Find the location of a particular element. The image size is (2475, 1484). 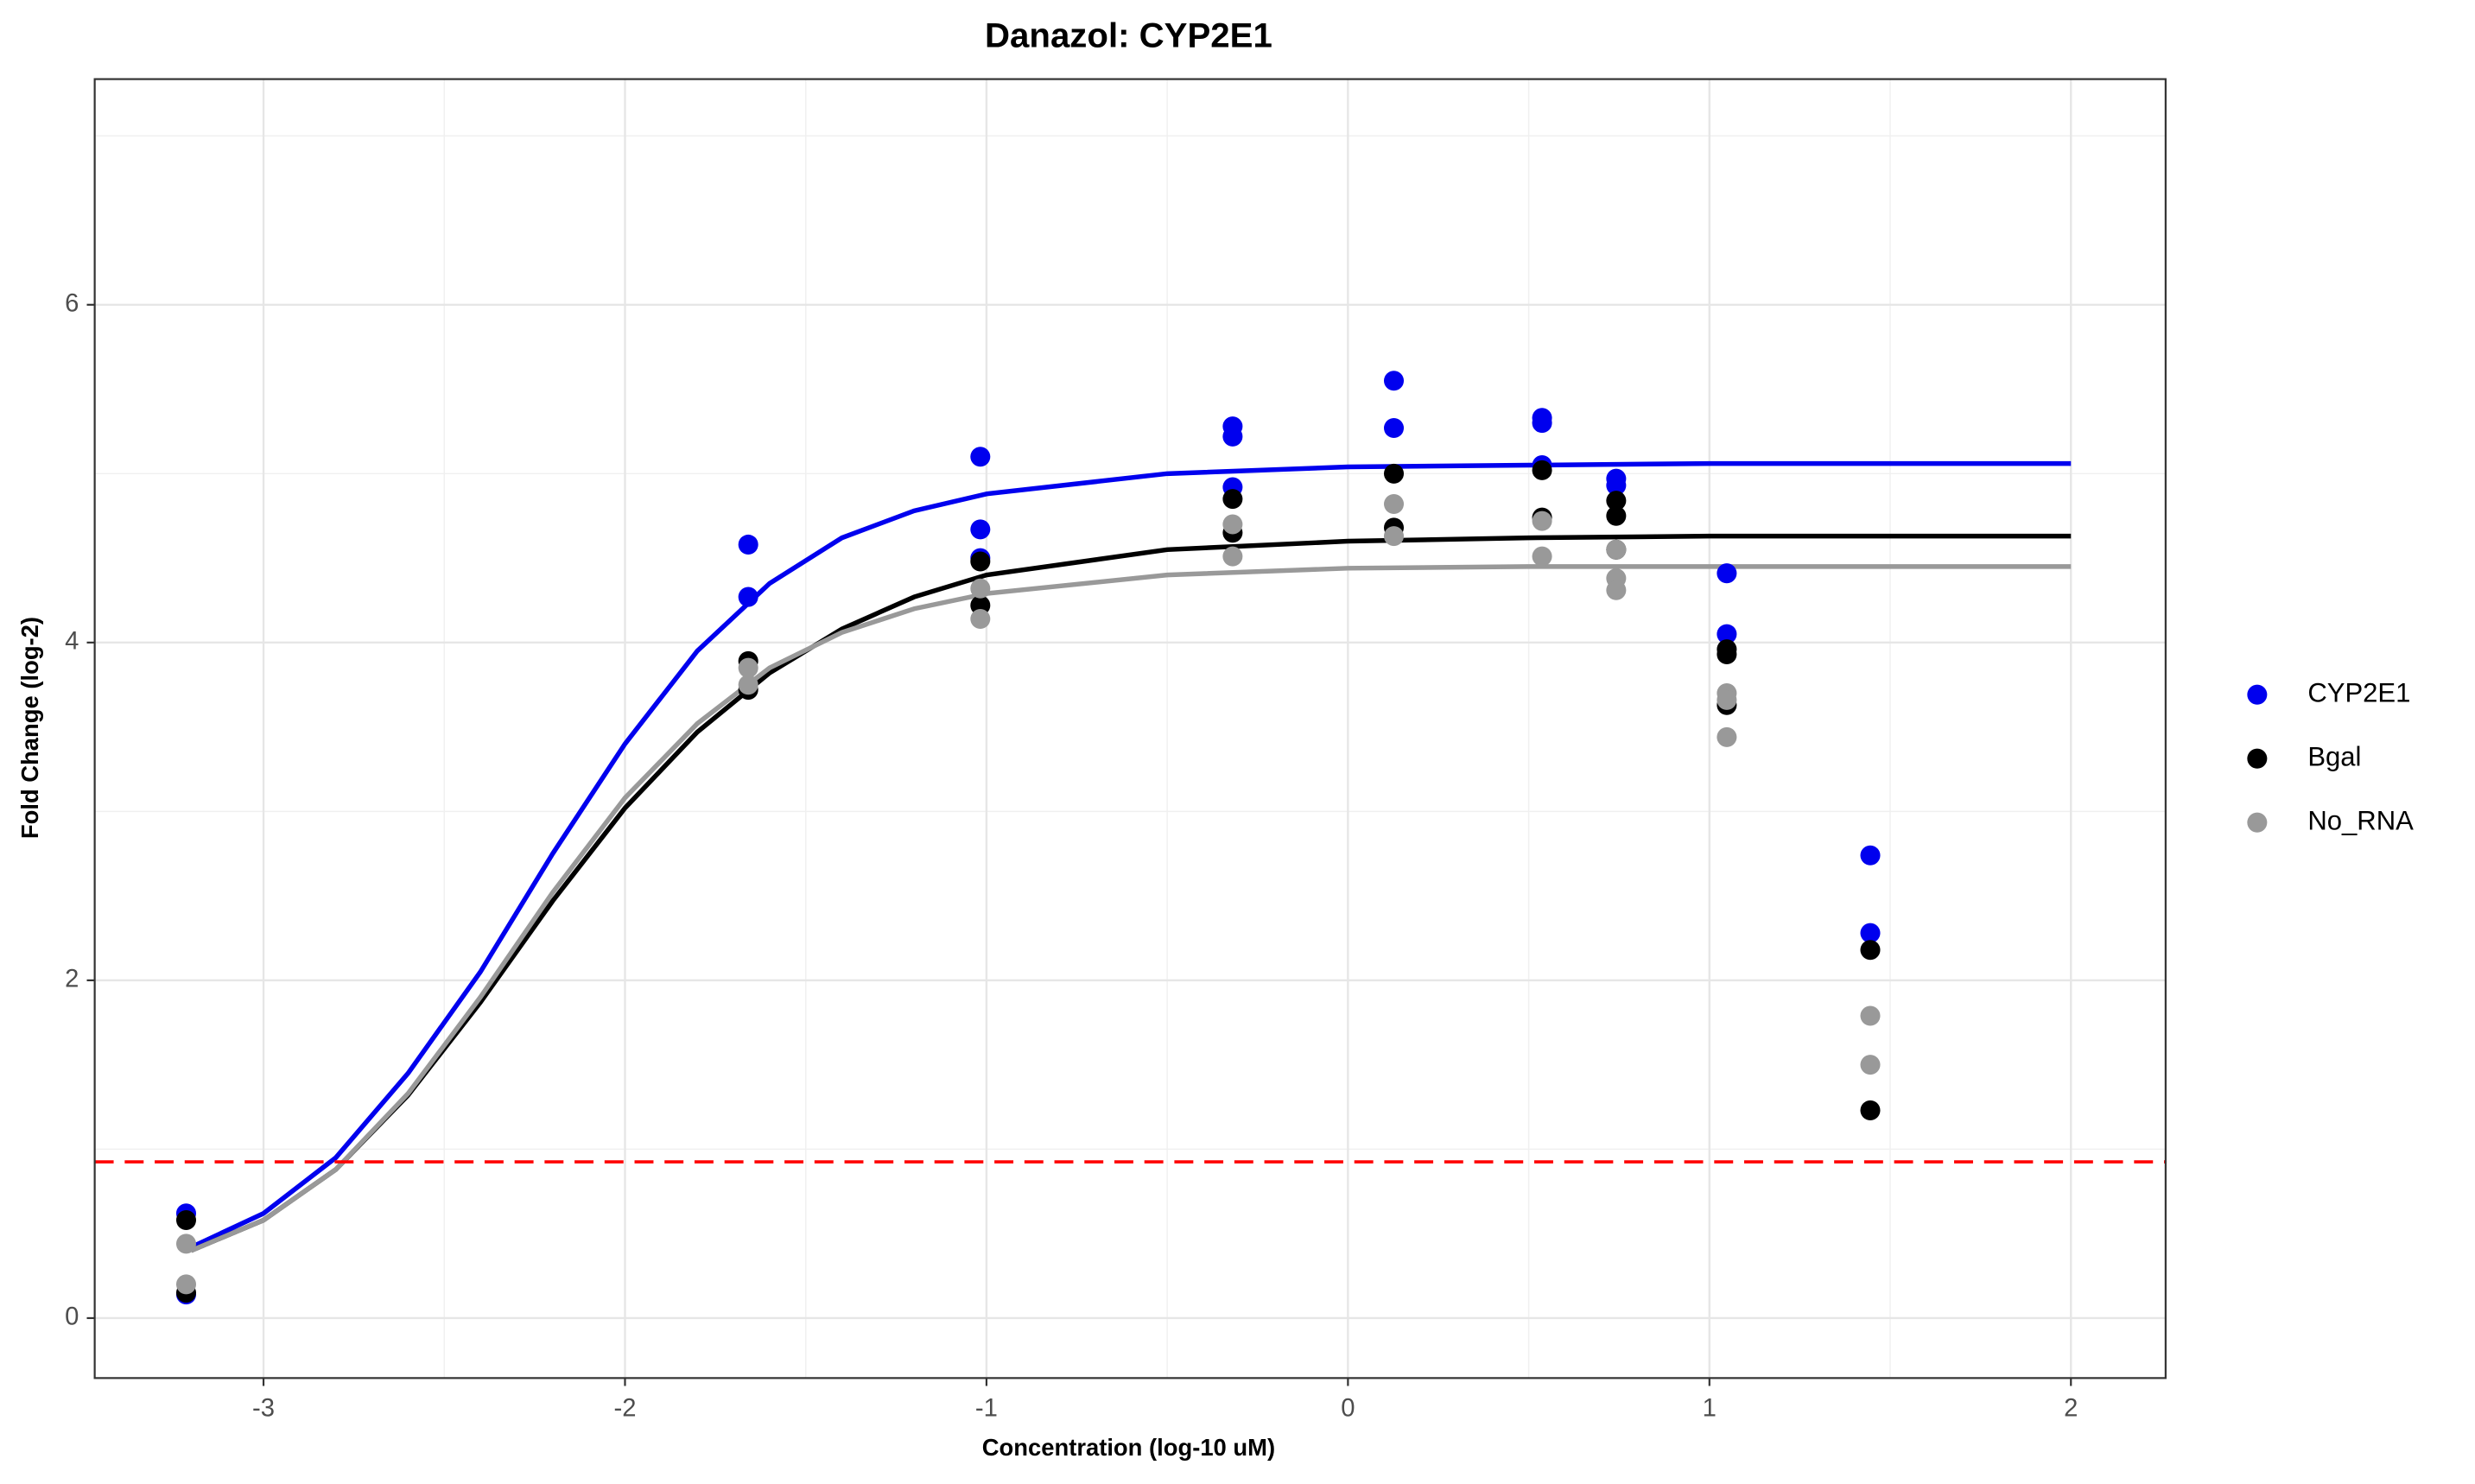

y-tick-label: 0 is located at coordinates (72, 1317).